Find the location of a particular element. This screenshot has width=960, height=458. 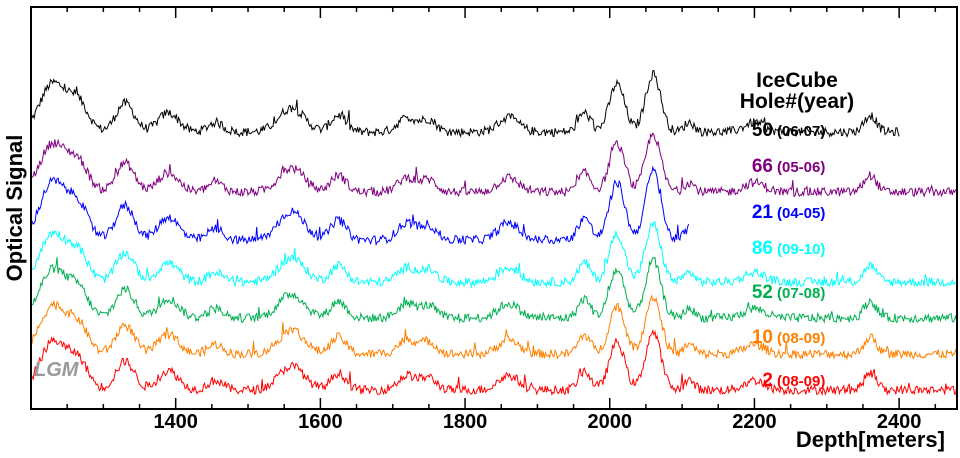

series-hole-label: 86 is located at coordinates (762, 248).